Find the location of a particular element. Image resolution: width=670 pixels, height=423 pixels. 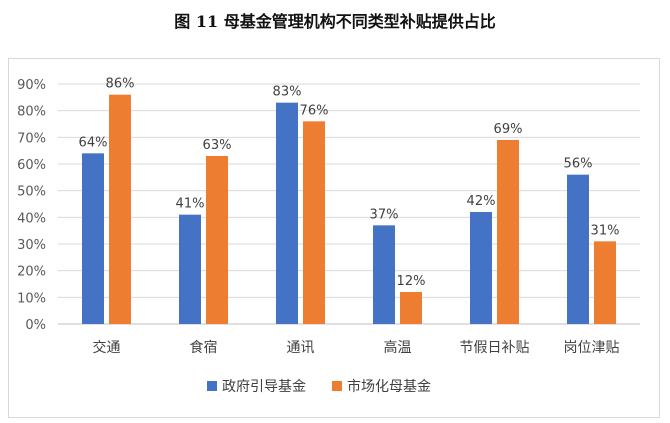

x-axis-categories: 交通 食宿 通讯 高温 节假日补贴 岗位津贴 is located at coordinates (356, 347).